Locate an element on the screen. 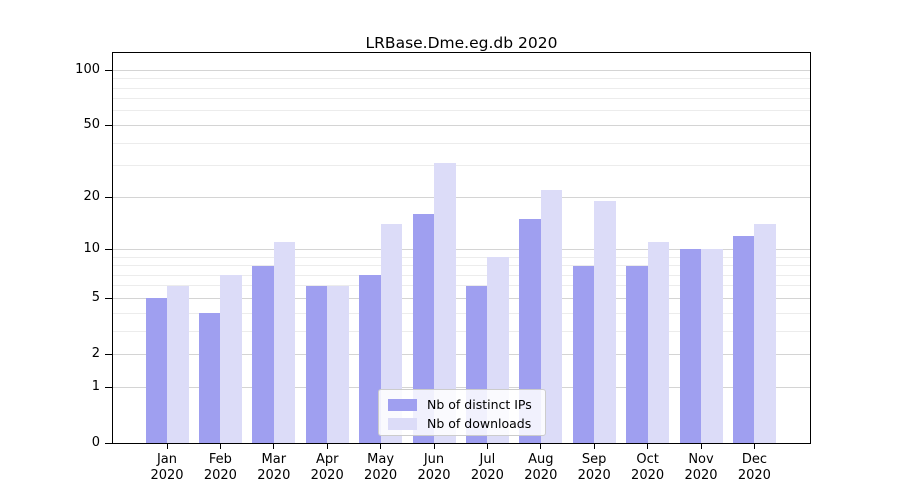 Image resolution: width=900 pixels, height=500 pixels. bar-jan-distinct-ips is located at coordinates (156, 370).